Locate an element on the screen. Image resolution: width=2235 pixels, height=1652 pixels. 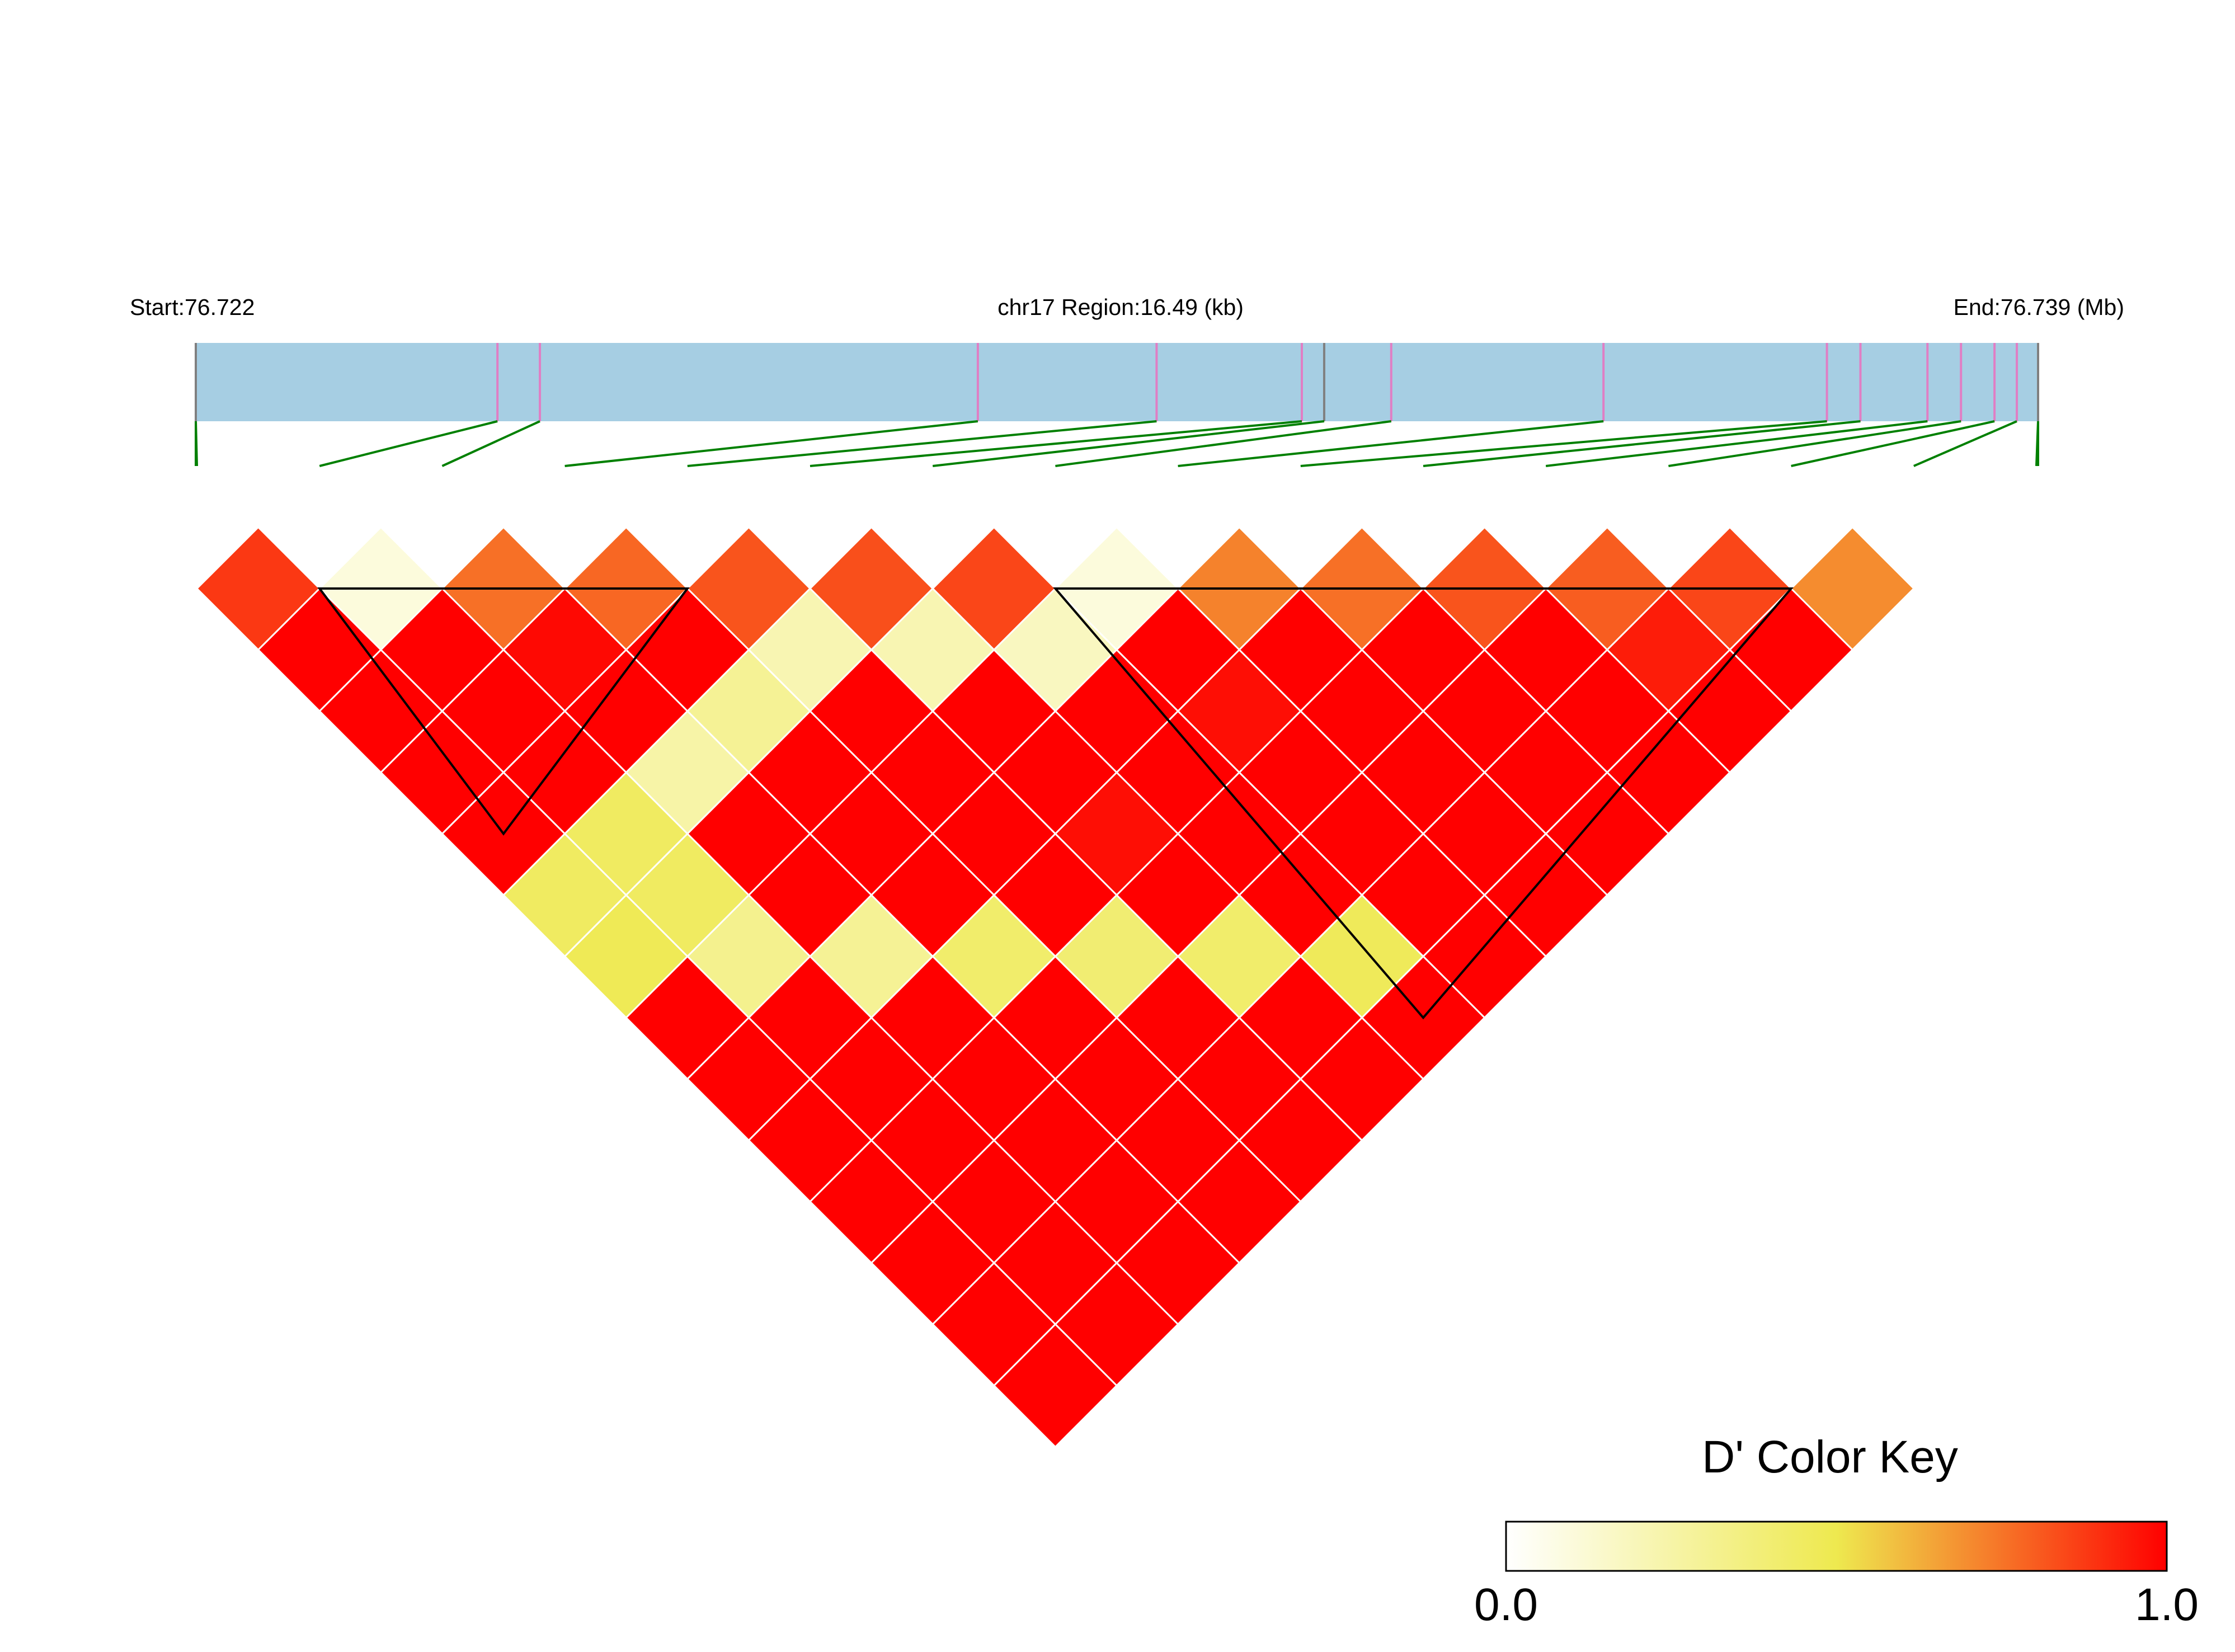
region-bar is located at coordinates (1117, 382).